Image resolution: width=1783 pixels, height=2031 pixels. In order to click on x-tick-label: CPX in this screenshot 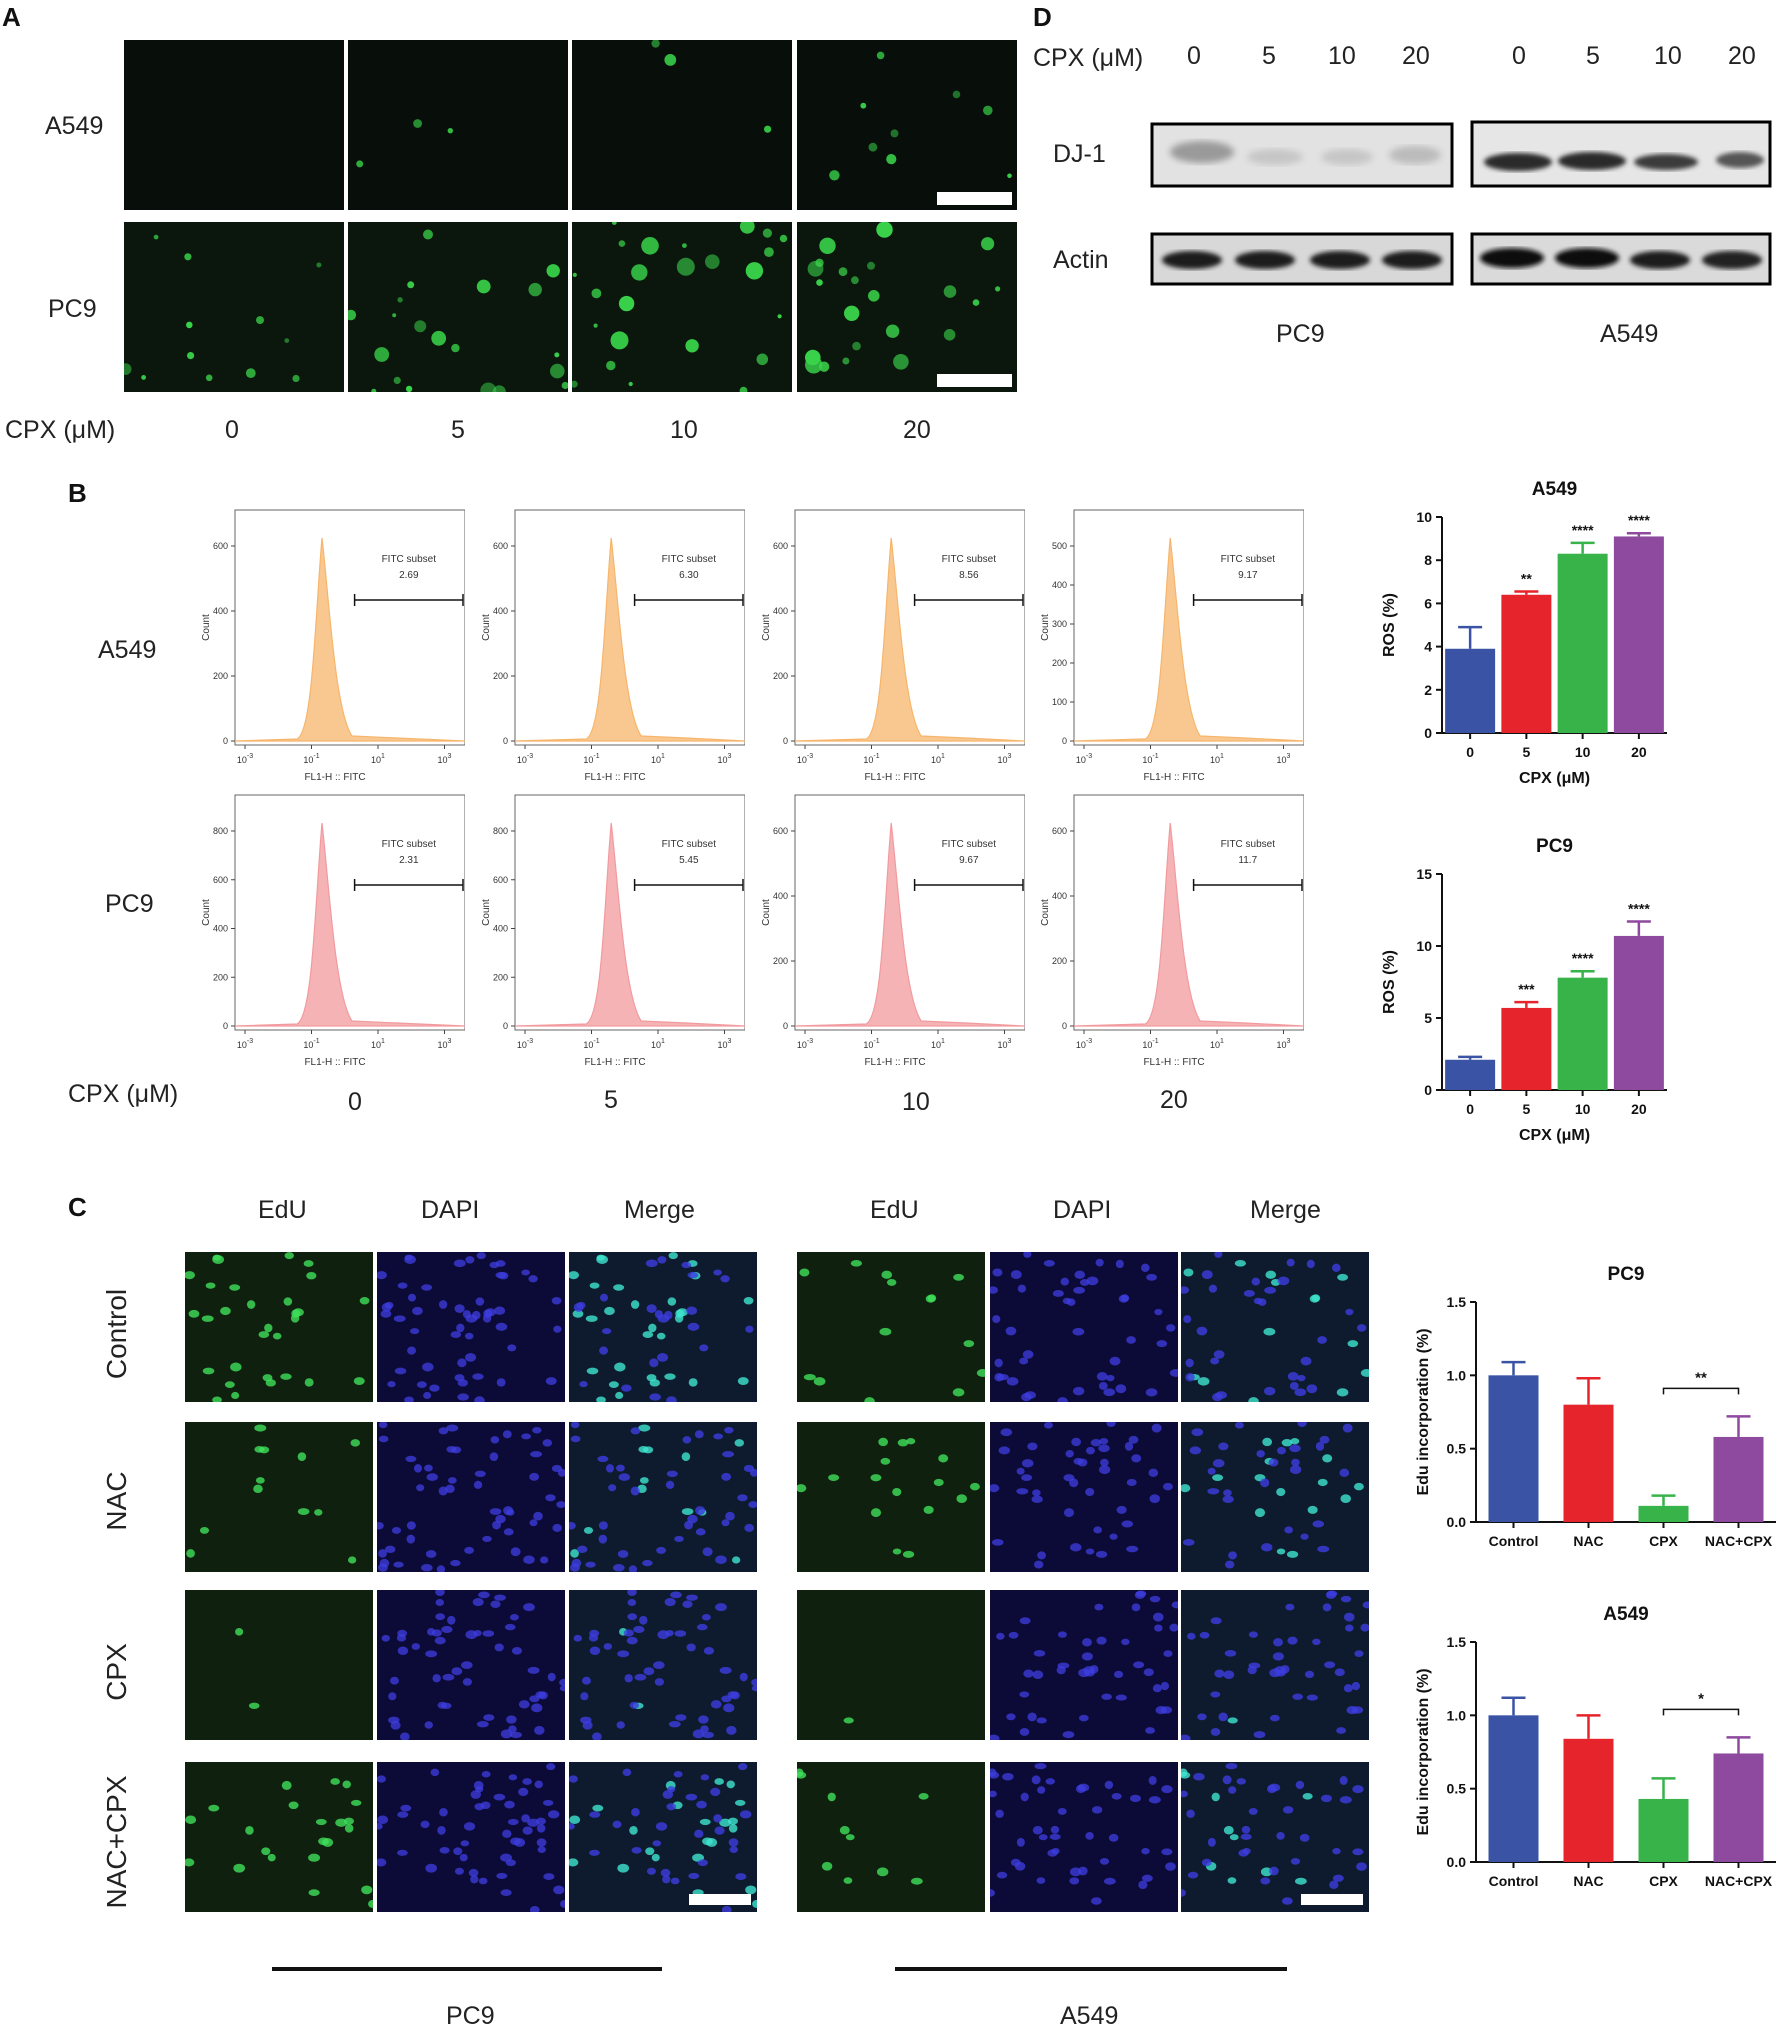, I will do `click(1663, 1541)`.